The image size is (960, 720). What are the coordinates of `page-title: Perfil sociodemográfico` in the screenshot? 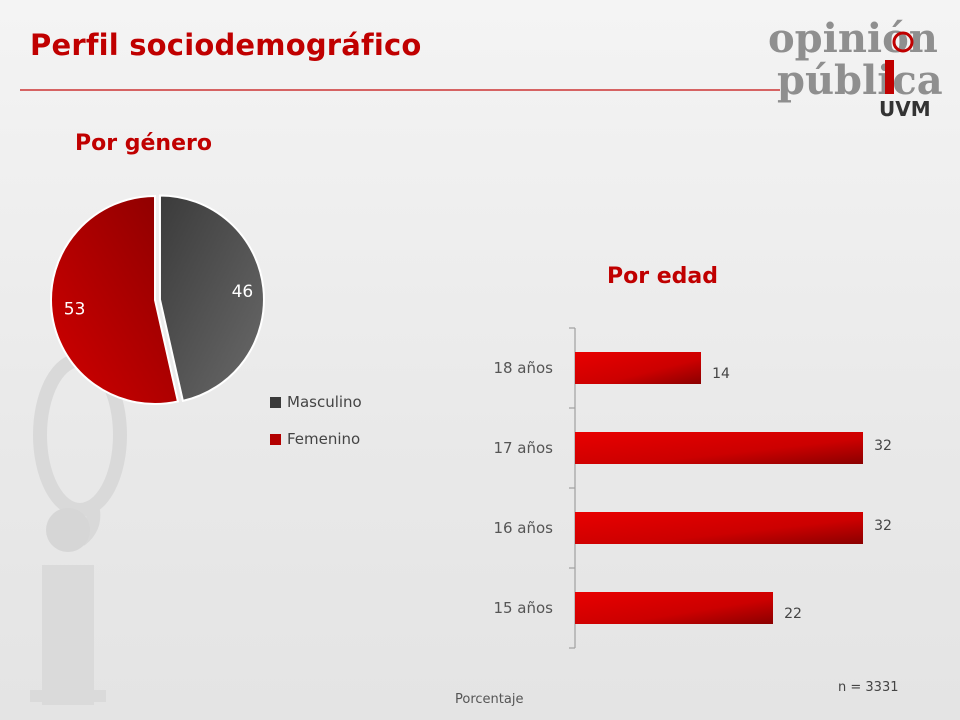 It's located at (226, 45).